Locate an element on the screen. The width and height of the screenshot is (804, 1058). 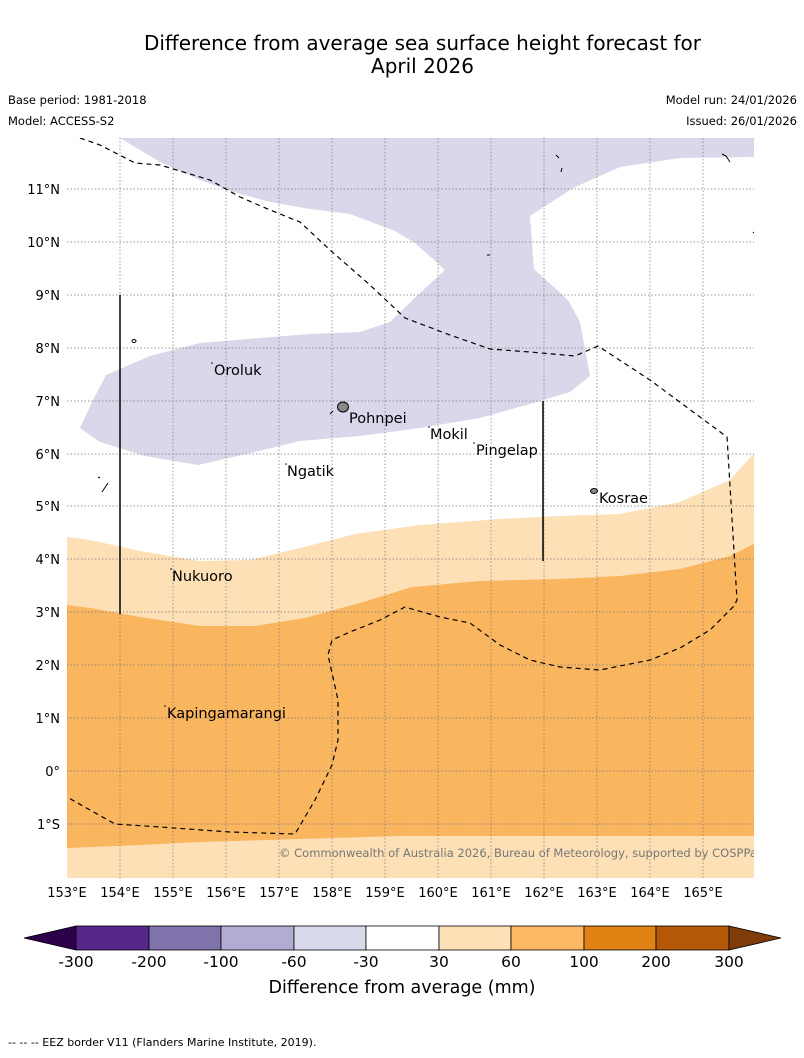
colorbar is located at coordinates (402, 938).